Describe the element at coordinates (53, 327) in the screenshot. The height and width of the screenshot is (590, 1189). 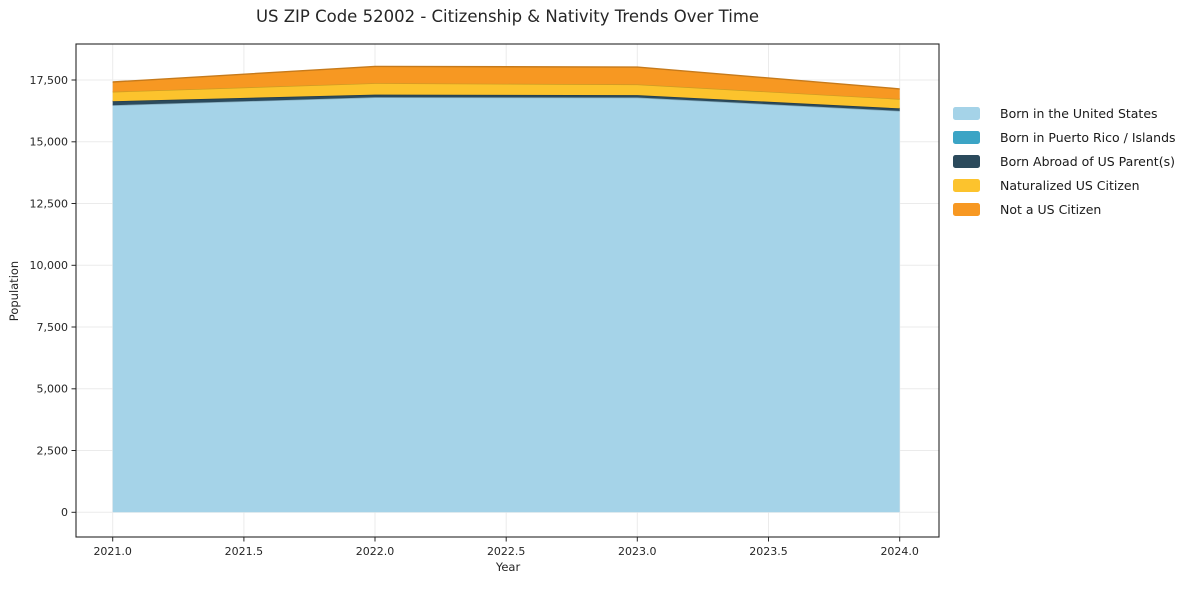
I see `y-tick-label: 7,500` at that location.